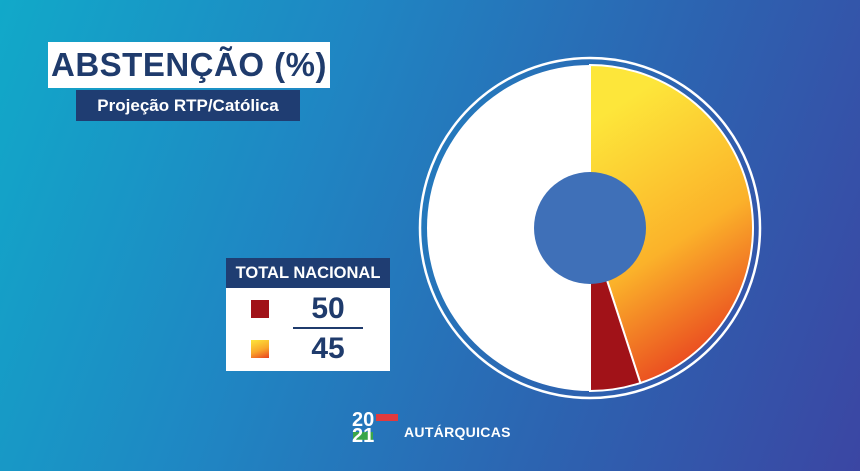 The height and width of the screenshot is (471, 860). I want to click on total-nacional-header: TOTAL NACIONAL, so click(308, 273).